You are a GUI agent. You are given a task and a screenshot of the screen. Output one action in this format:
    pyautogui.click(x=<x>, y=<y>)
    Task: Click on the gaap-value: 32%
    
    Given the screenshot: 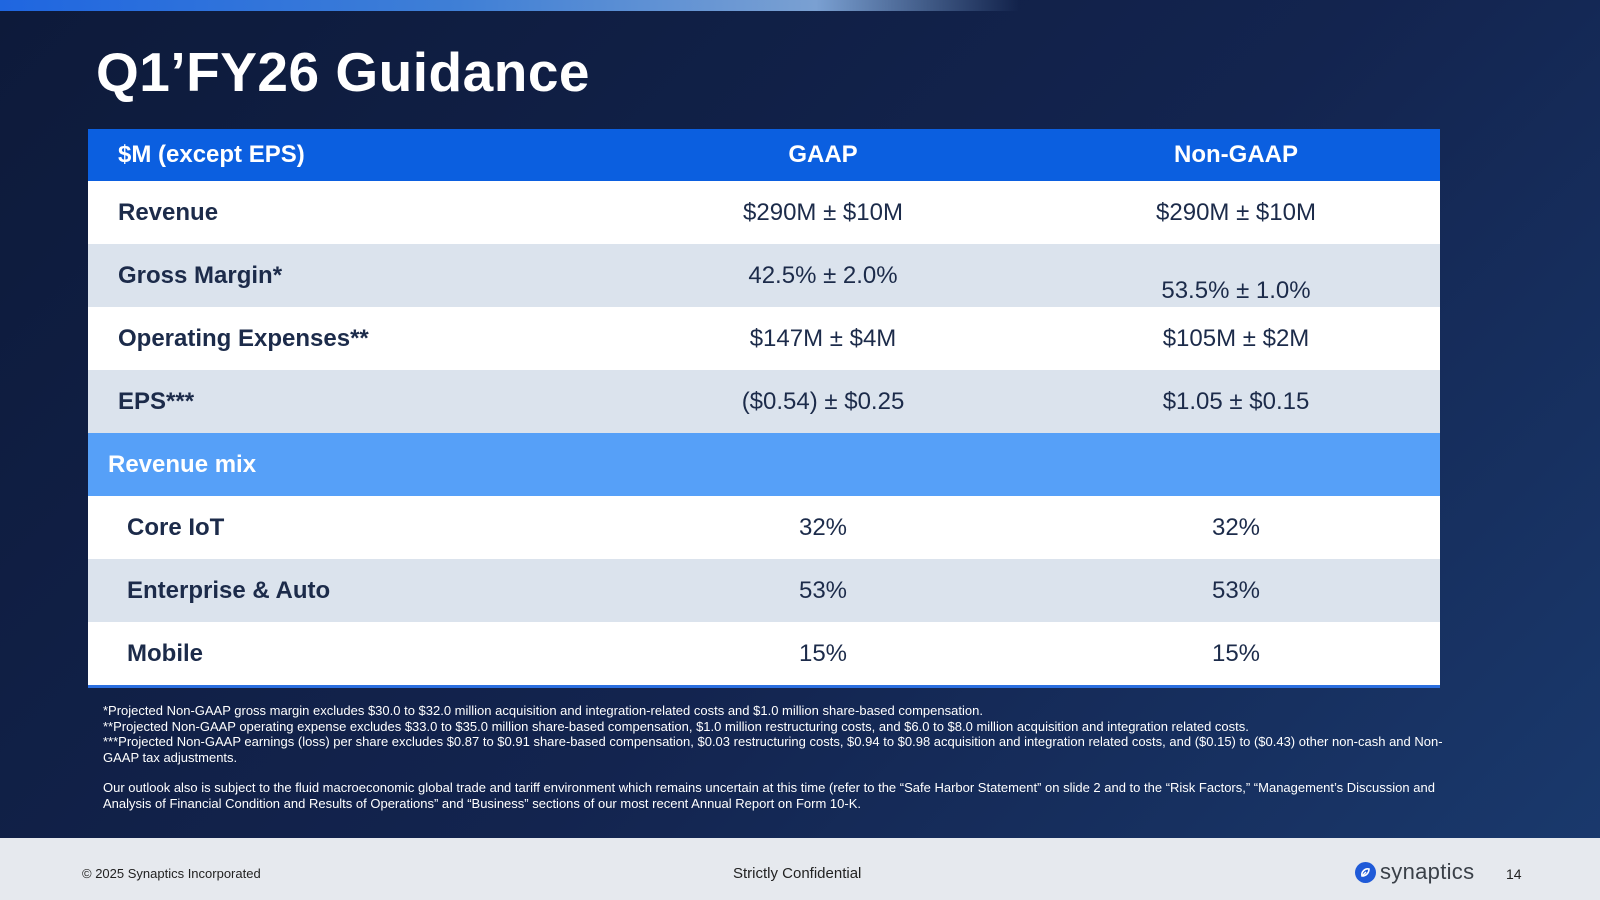 What is the action you would take?
    pyautogui.click(x=823, y=527)
    